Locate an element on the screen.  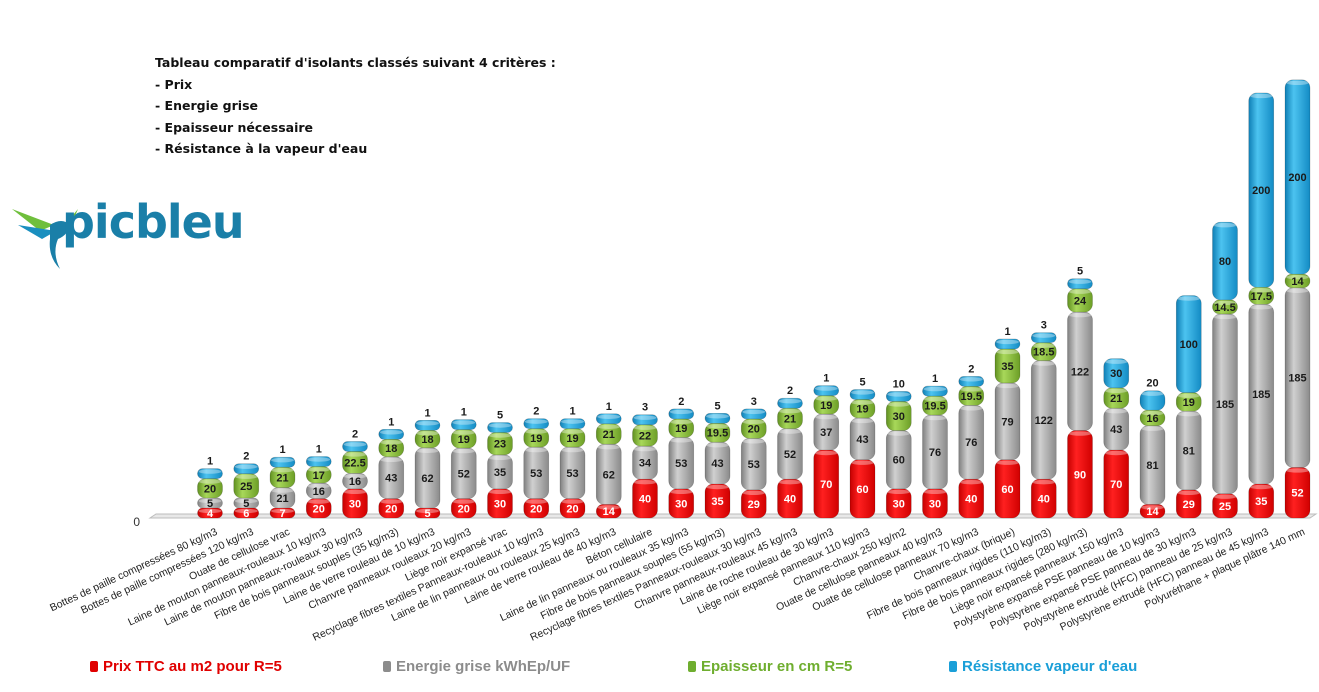
blue-square-icon is located at coordinates (953, 666).